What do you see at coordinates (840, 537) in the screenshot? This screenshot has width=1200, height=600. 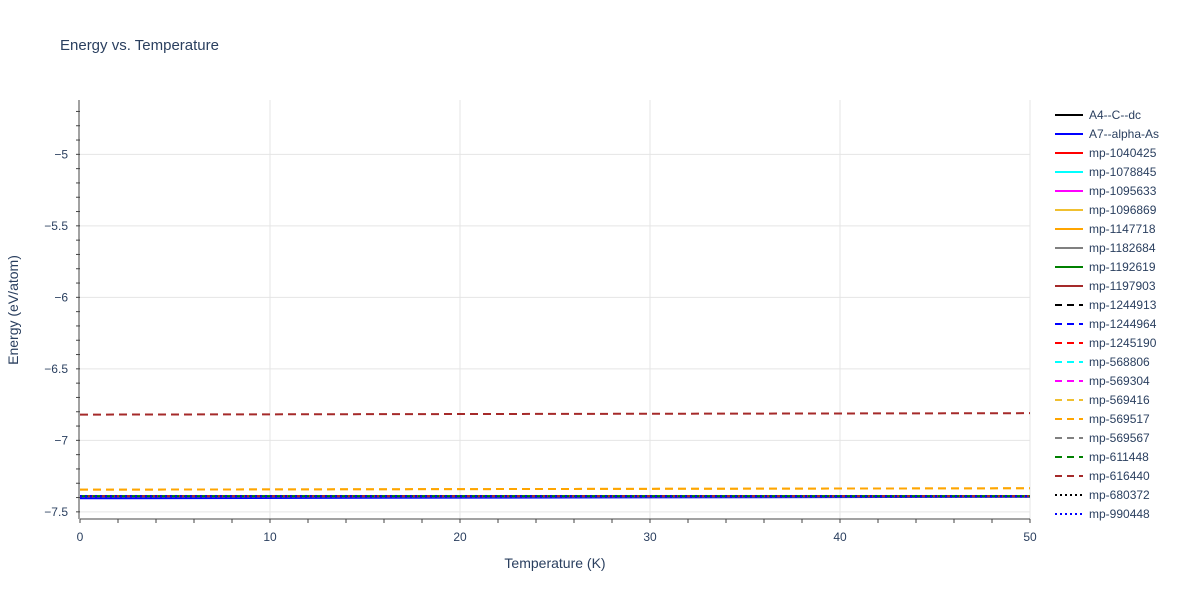 I see `x-tick-label: 40` at bounding box center [840, 537].